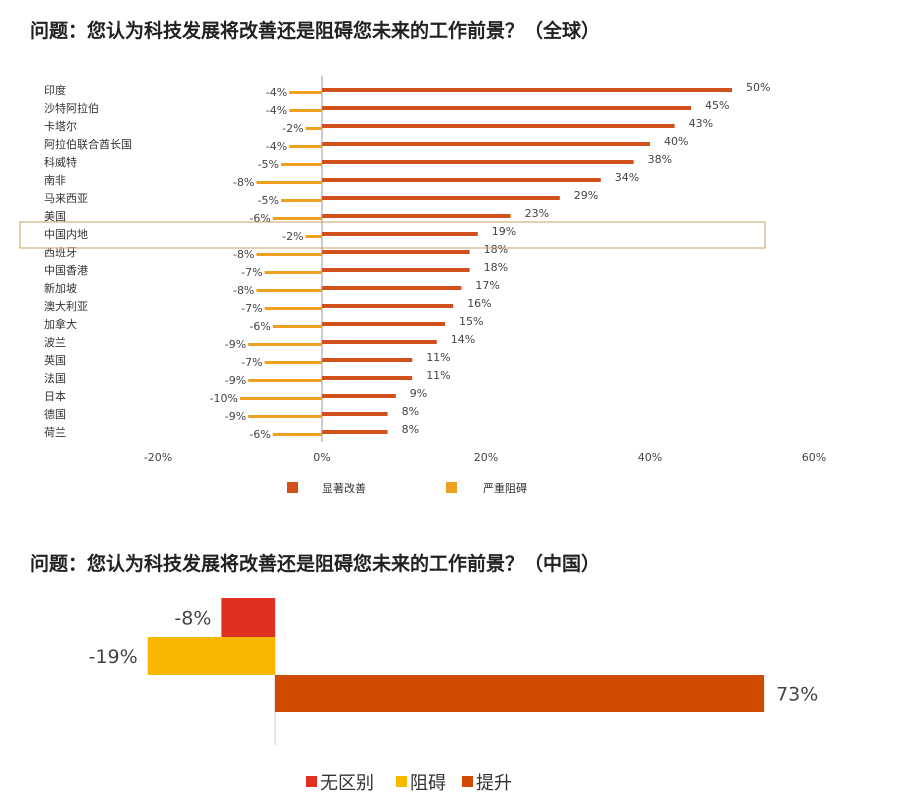 This screenshot has width=912, height=807. I want to click on category-label: 加拿大, so click(60, 324).